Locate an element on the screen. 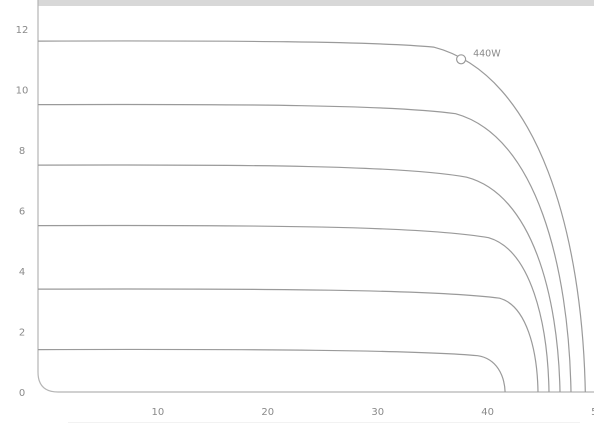 This screenshot has height=423, width=594. y-tick-label: 10 is located at coordinates (22, 91).